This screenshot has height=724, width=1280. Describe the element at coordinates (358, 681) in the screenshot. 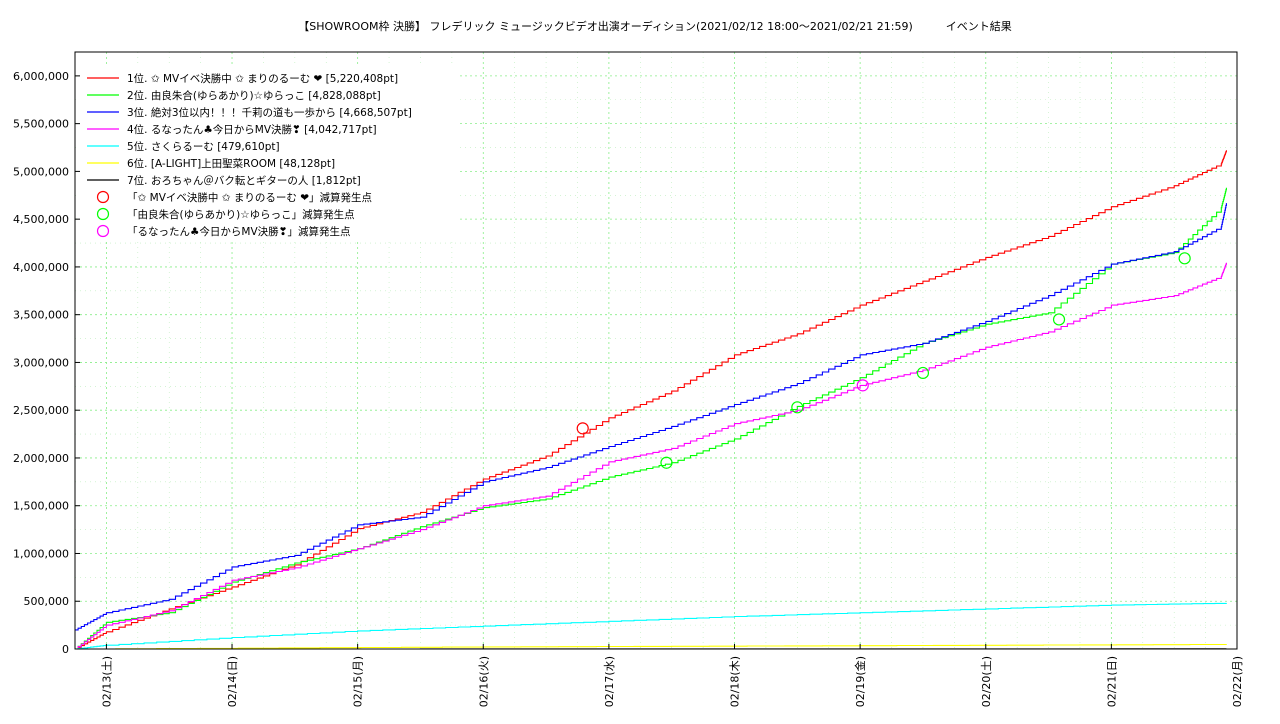

I see `x-tick-label: 02/15(月)` at that location.